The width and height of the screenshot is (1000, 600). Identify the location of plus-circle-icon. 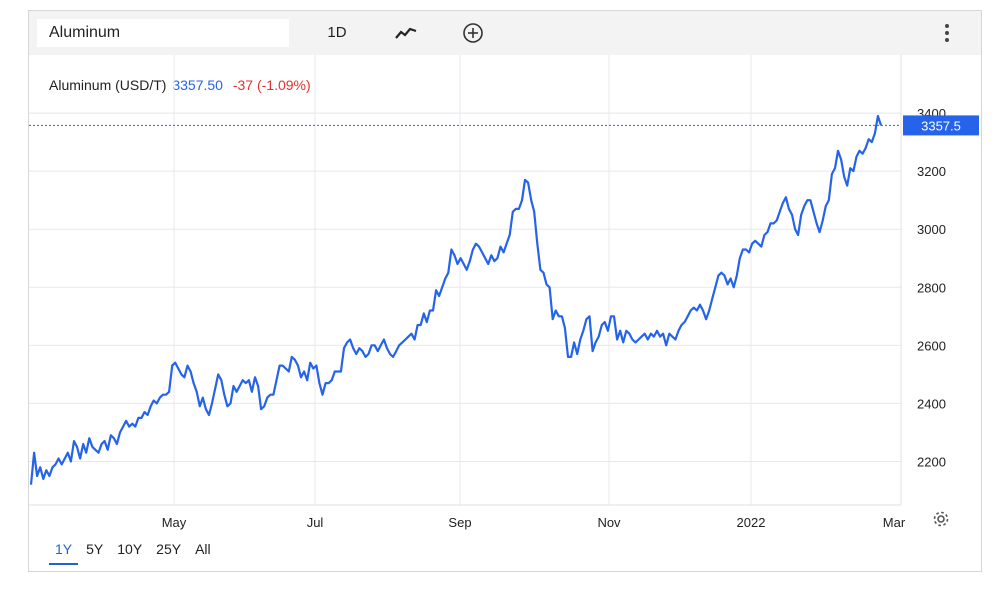
(473, 33).